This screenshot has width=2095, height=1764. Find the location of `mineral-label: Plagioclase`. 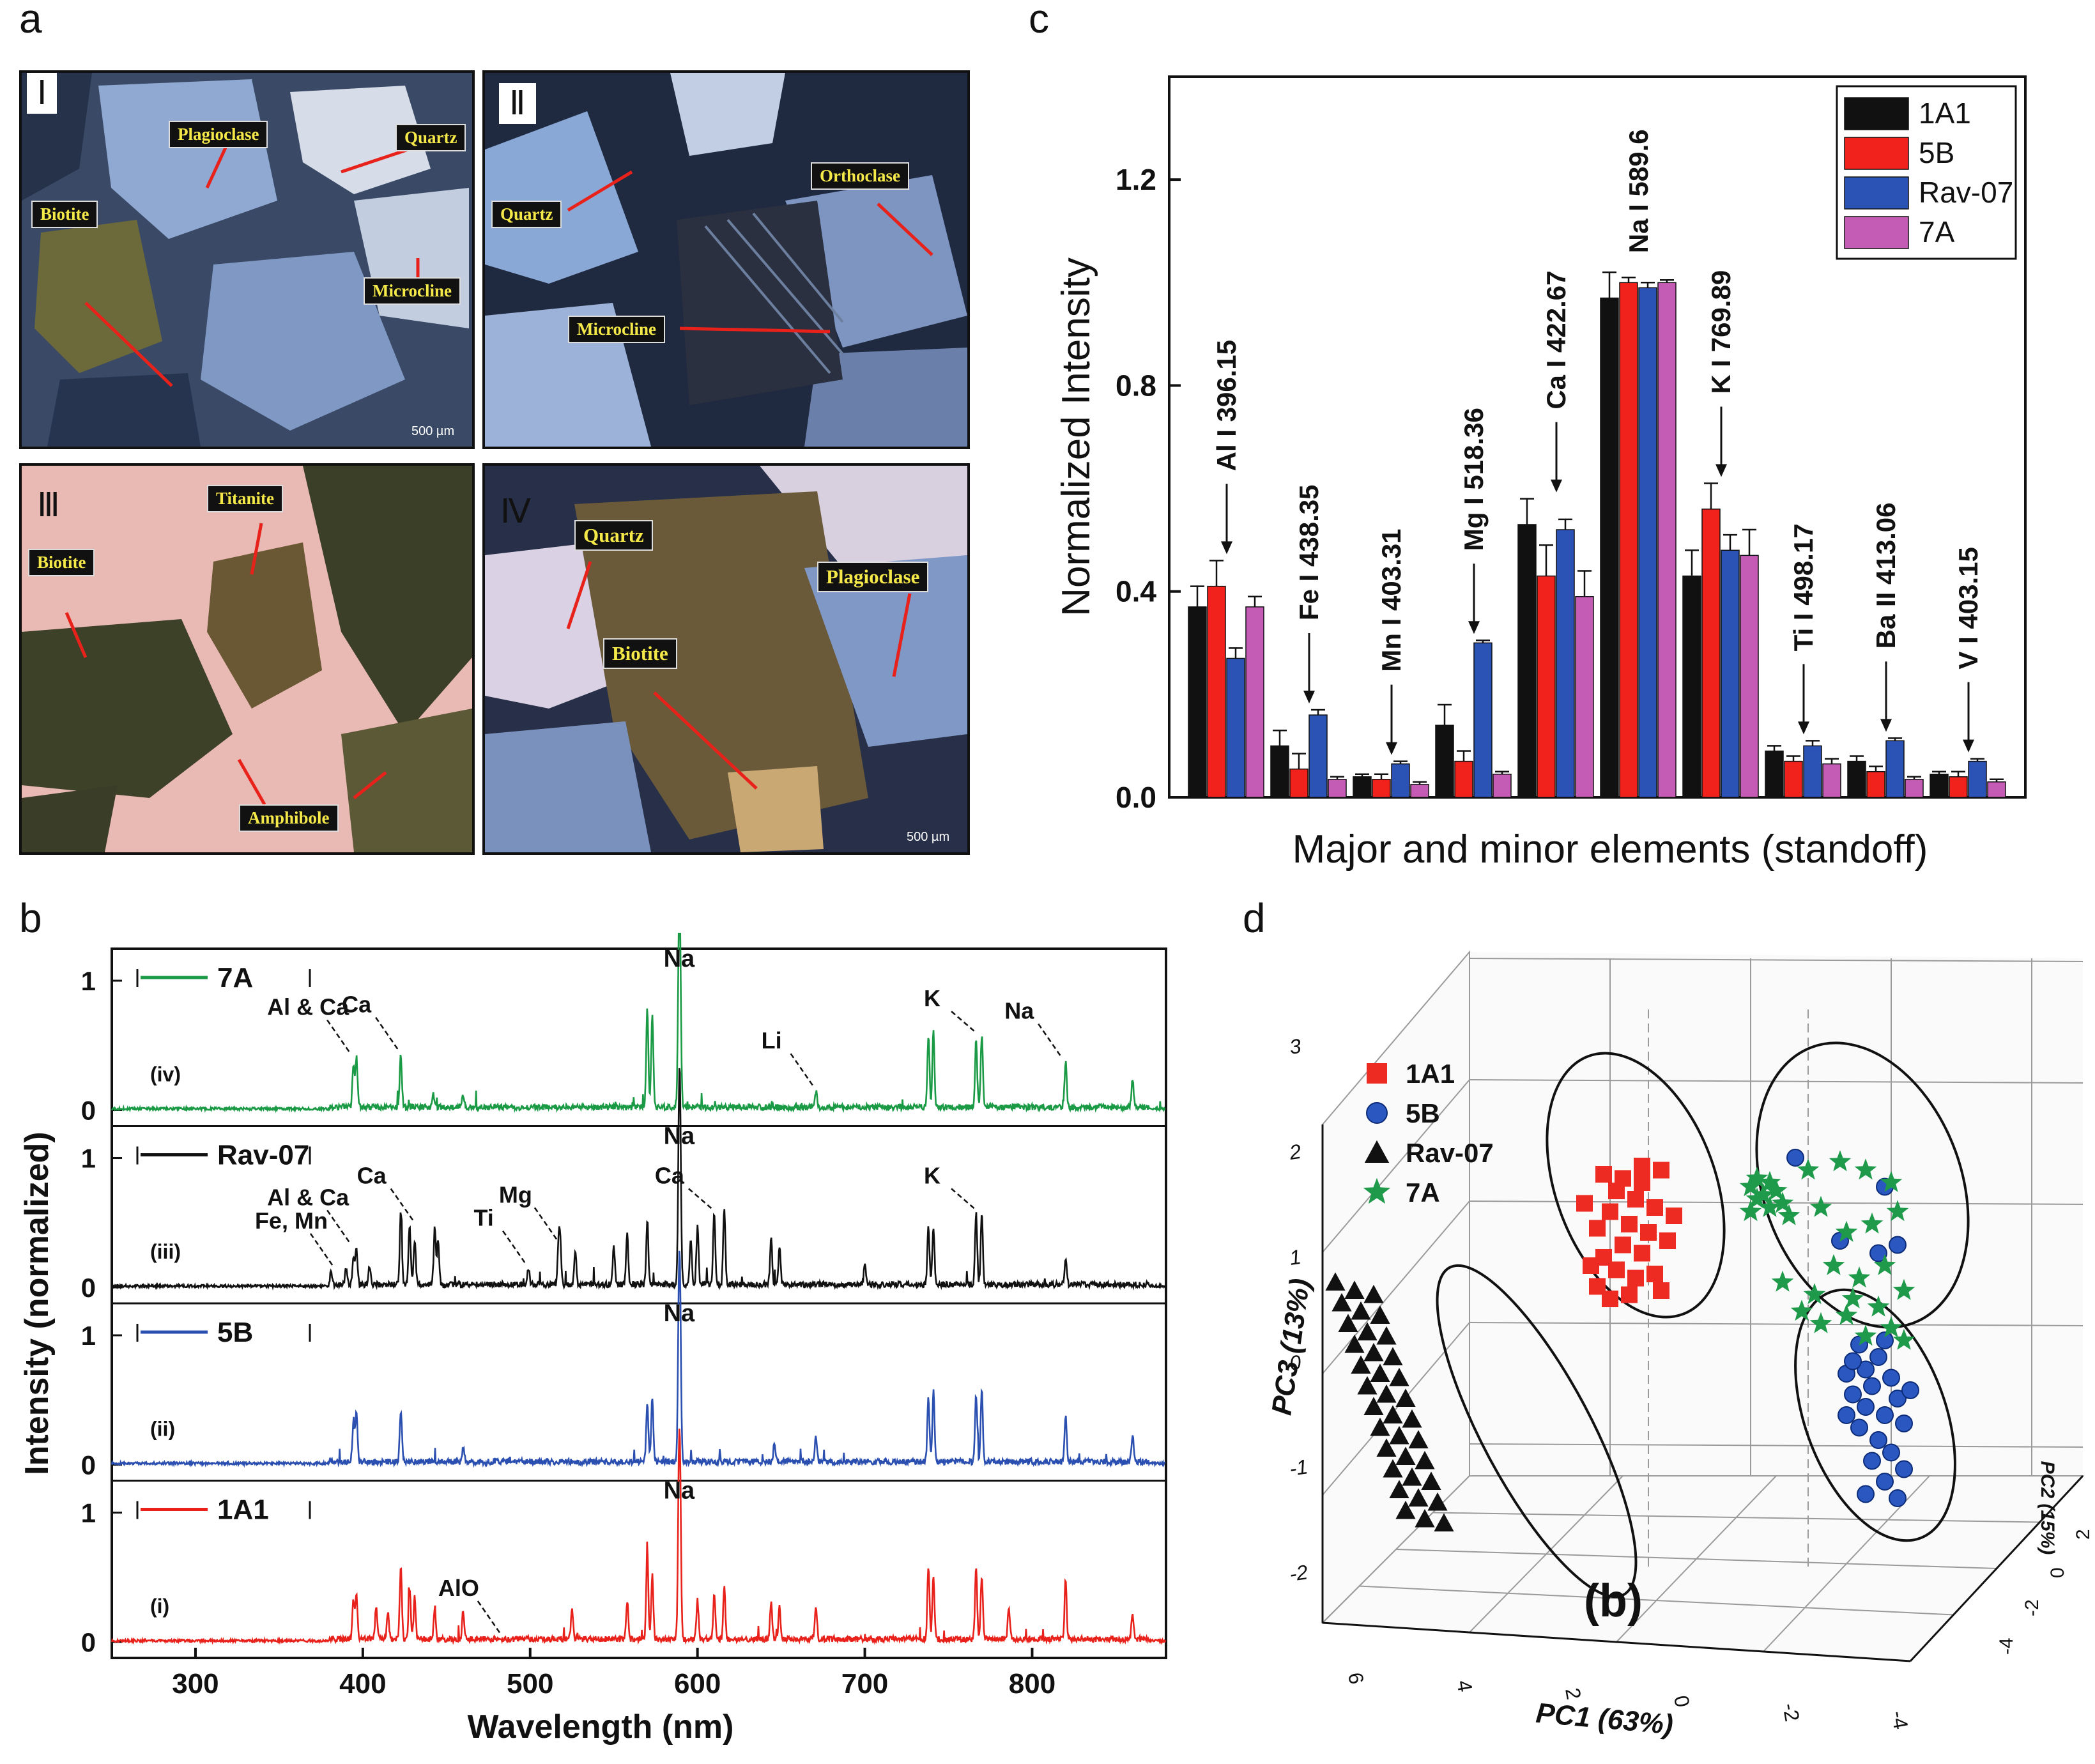

mineral-label: Plagioclase is located at coordinates (873, 577).